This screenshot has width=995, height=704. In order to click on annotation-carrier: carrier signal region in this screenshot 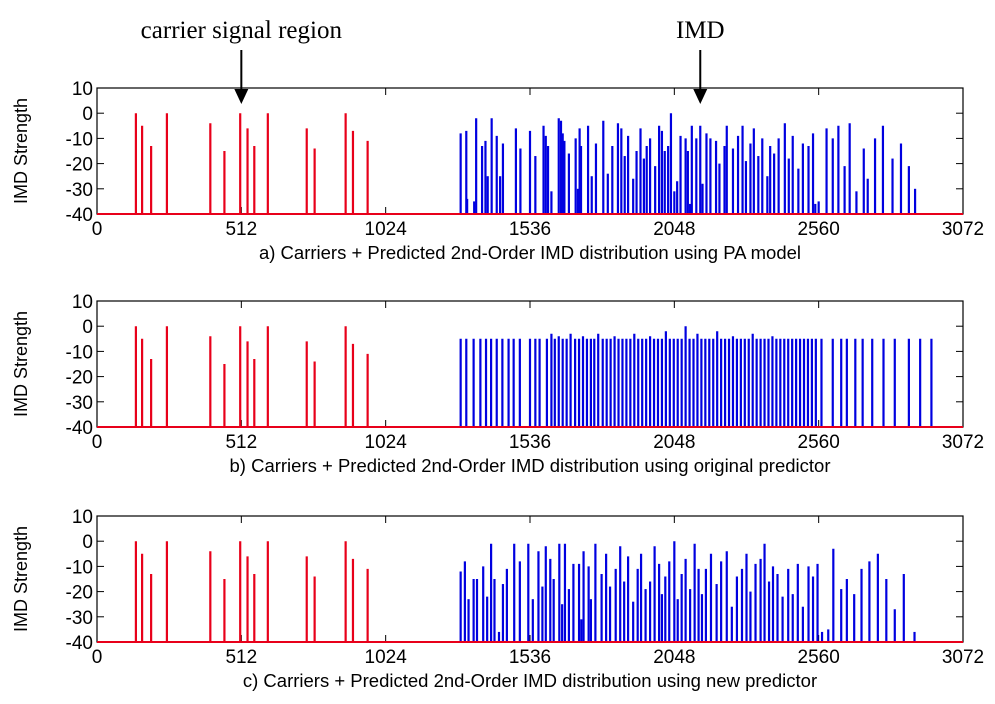, I will do `click(242, 60)`.